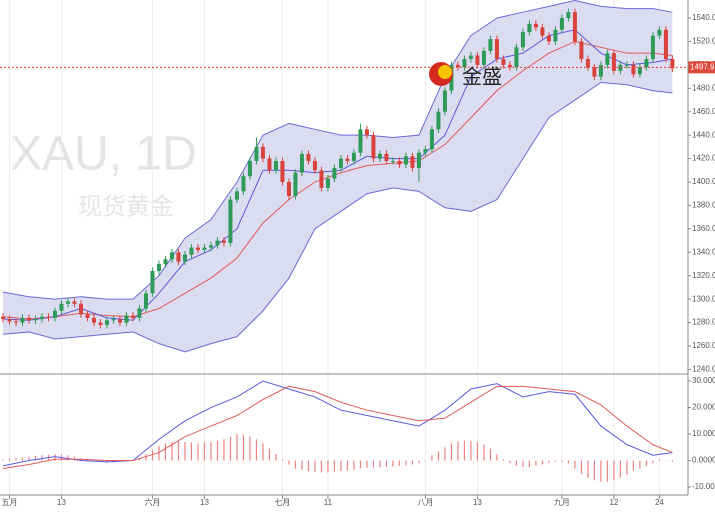  I want to click on y-tick-label: 1300.0, so click(703, 298).